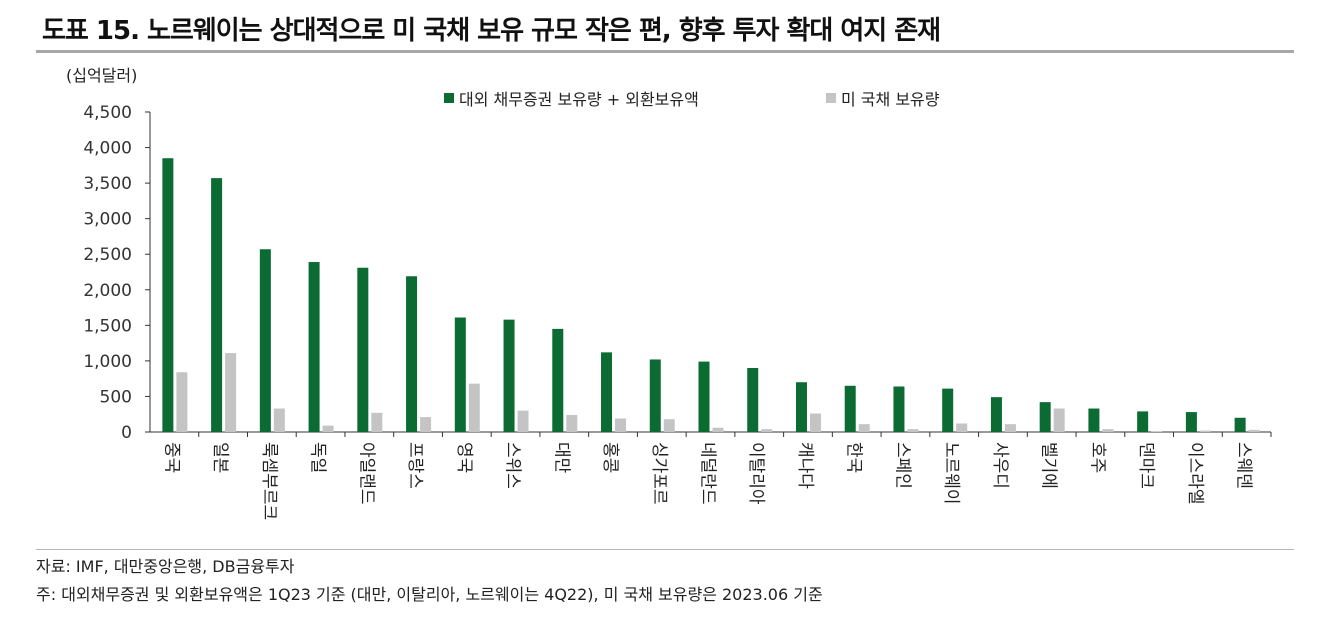  I want to click on legend-label-series1: 대외 채무증권 보유량 + 외환보유액, so click(579, 99).